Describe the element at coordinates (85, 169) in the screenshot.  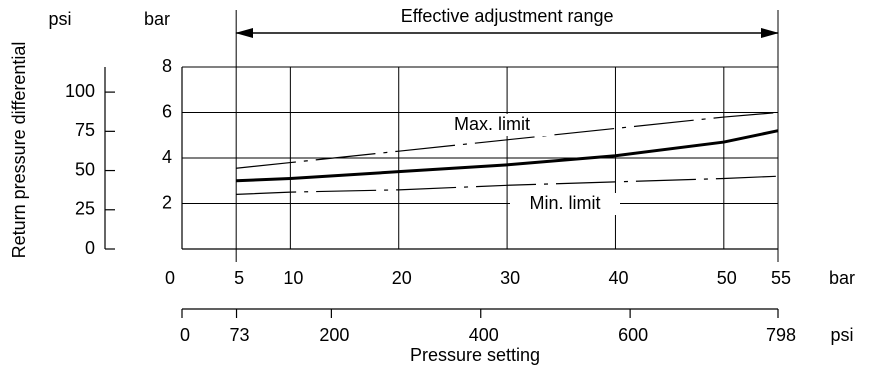
I see `y2-tick-label: 50` at that location.